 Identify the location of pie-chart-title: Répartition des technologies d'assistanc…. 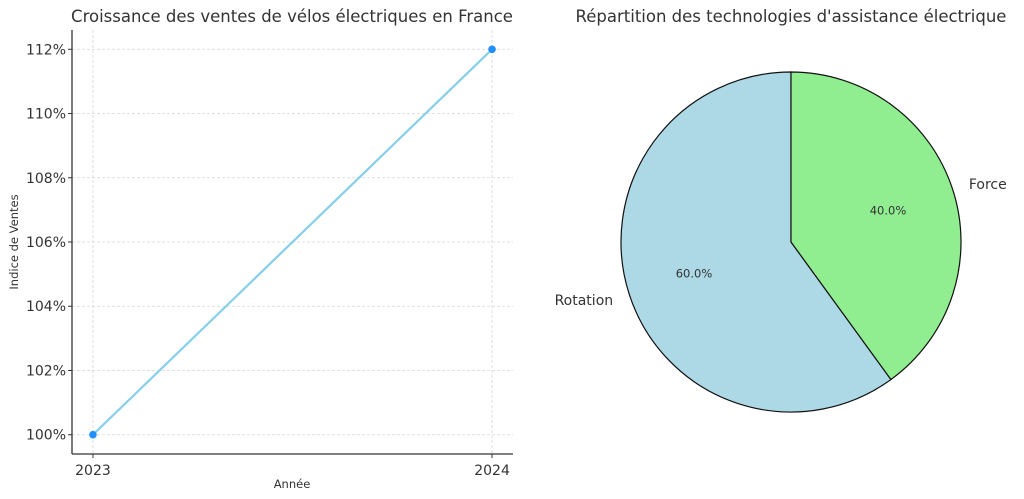
(791, 16).